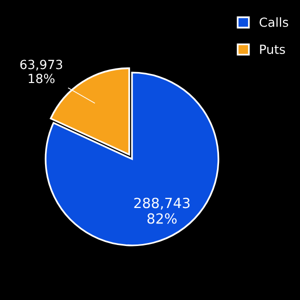 The height and width of the screenshot is (300, 300). Describe the element at coordinates (274, 22) in the screenshot. I see `legend-label: Calls` at that location.